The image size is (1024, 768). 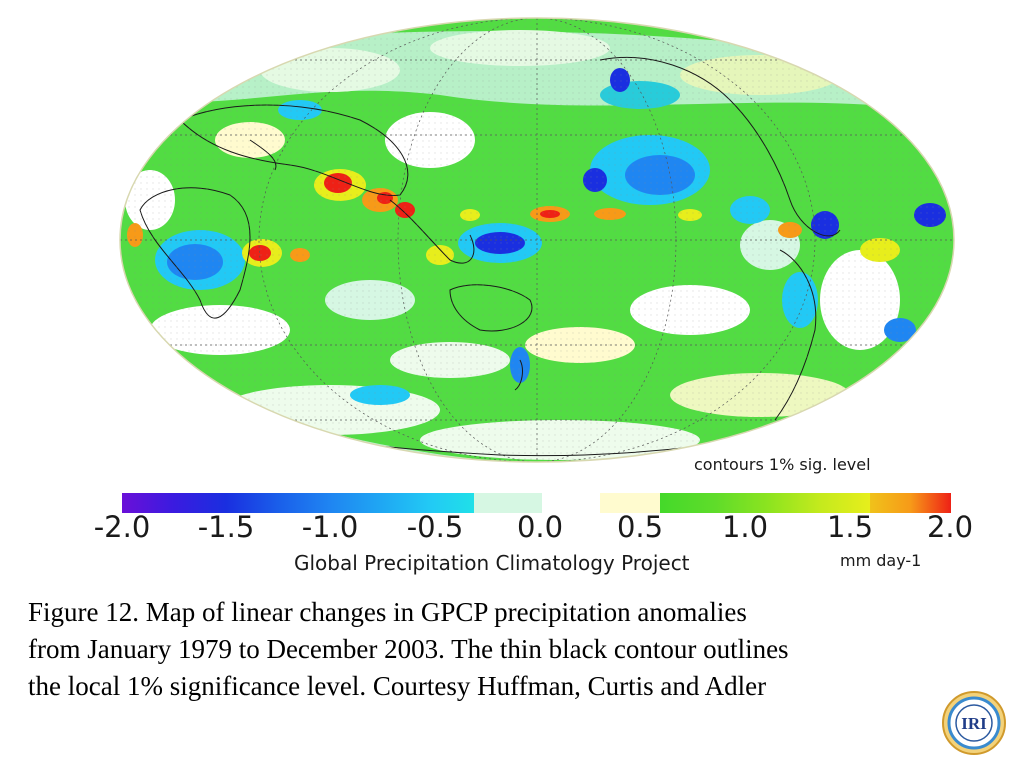 What do you see at coordinates (122, 527) in the screenshot?
I see `colorbar-tick: -2.0` at bounding box center [122, 527].